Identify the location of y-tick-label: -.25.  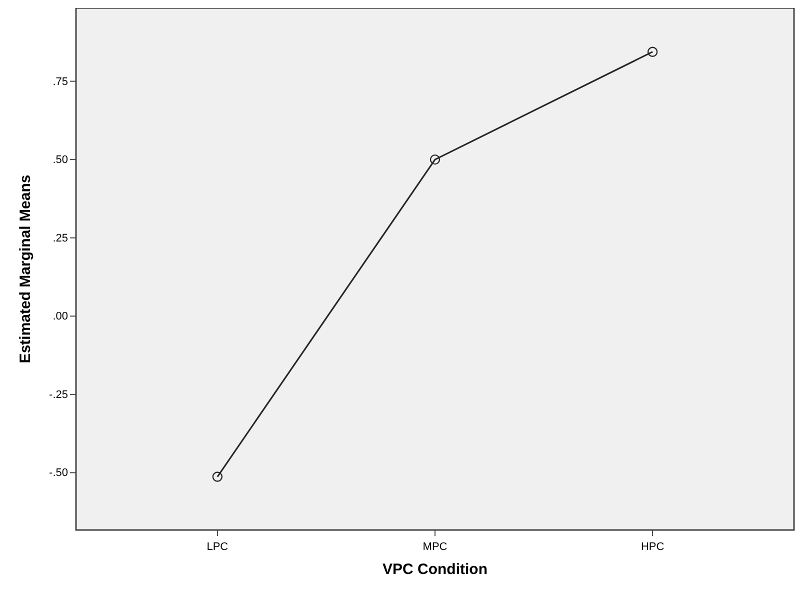
(58, 394).